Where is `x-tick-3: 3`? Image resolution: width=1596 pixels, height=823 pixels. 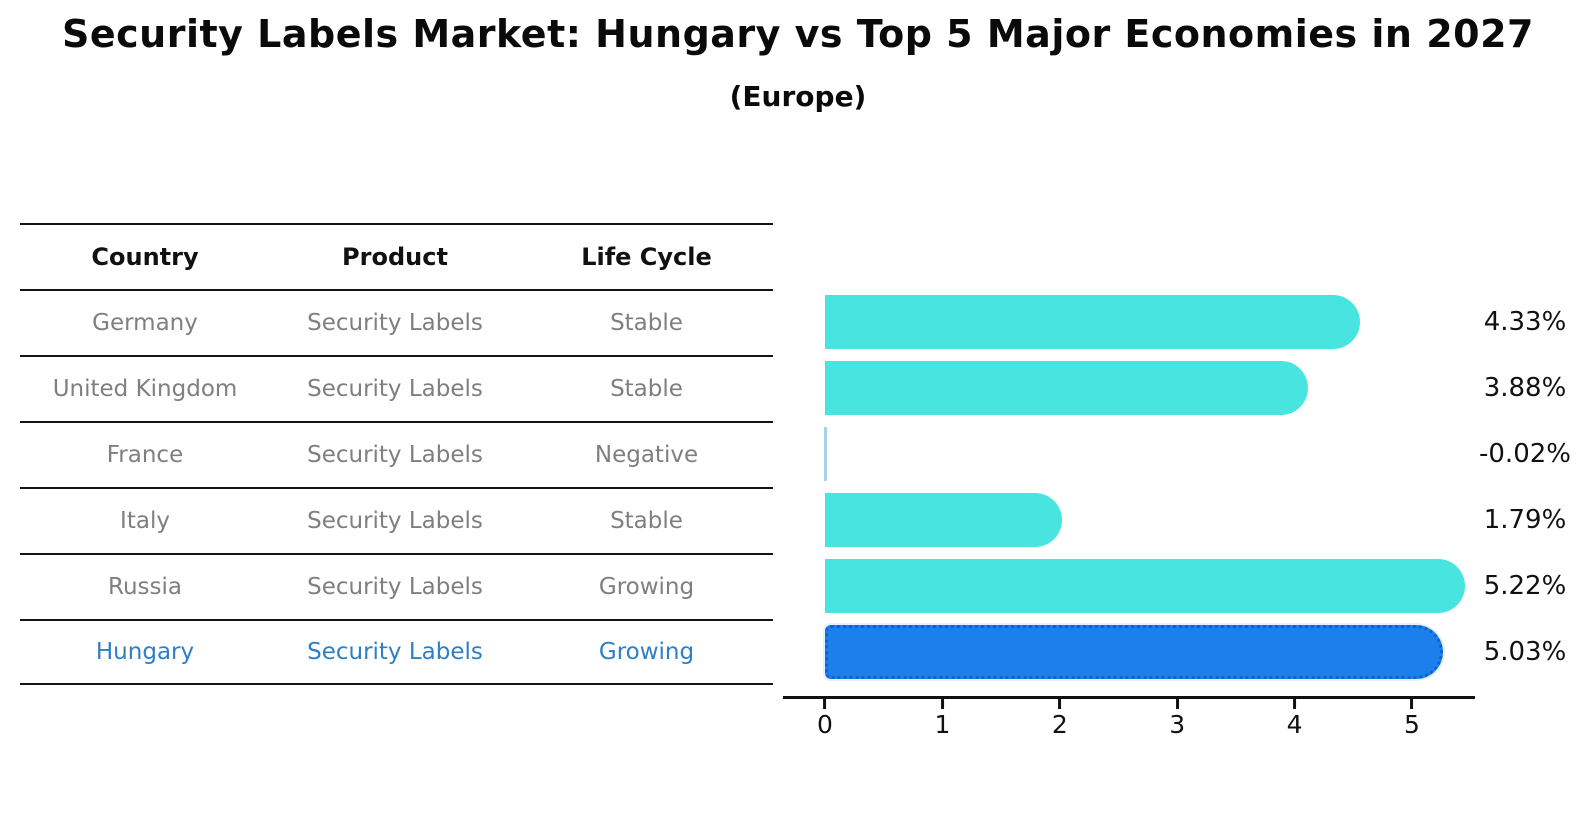
x-tick-3: 3 is located at coordinates (1177, 718).